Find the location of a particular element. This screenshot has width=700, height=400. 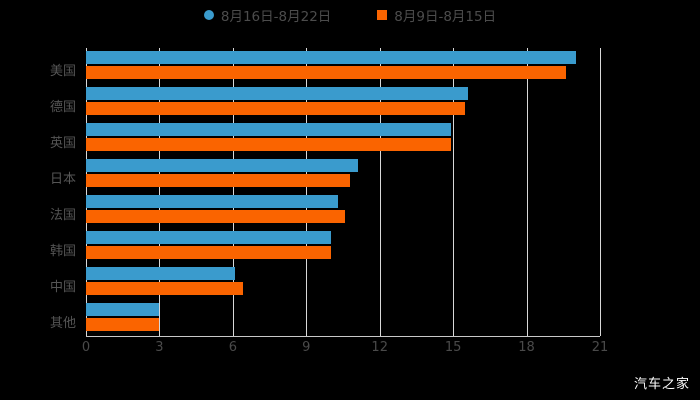

category-label: 日本 is located at coordinates (62, 179).